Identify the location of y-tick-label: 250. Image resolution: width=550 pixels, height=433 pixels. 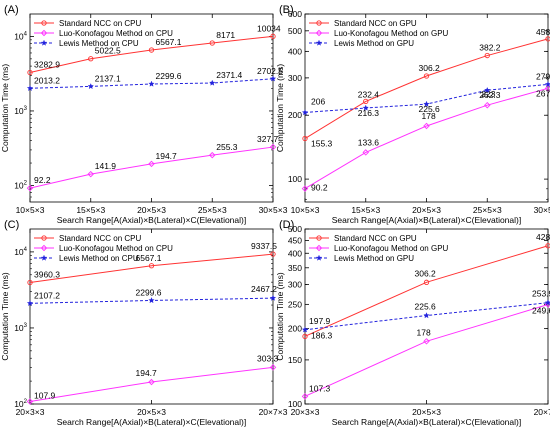
(295, 304).